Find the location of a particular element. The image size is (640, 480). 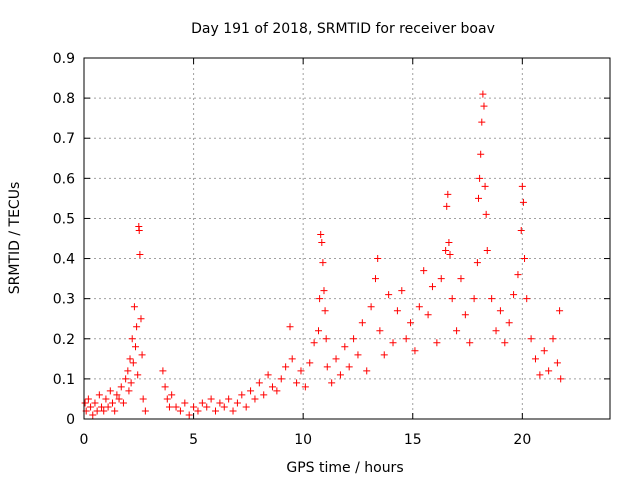

x-tick-label: 0 is located at coordinates (84, 440).